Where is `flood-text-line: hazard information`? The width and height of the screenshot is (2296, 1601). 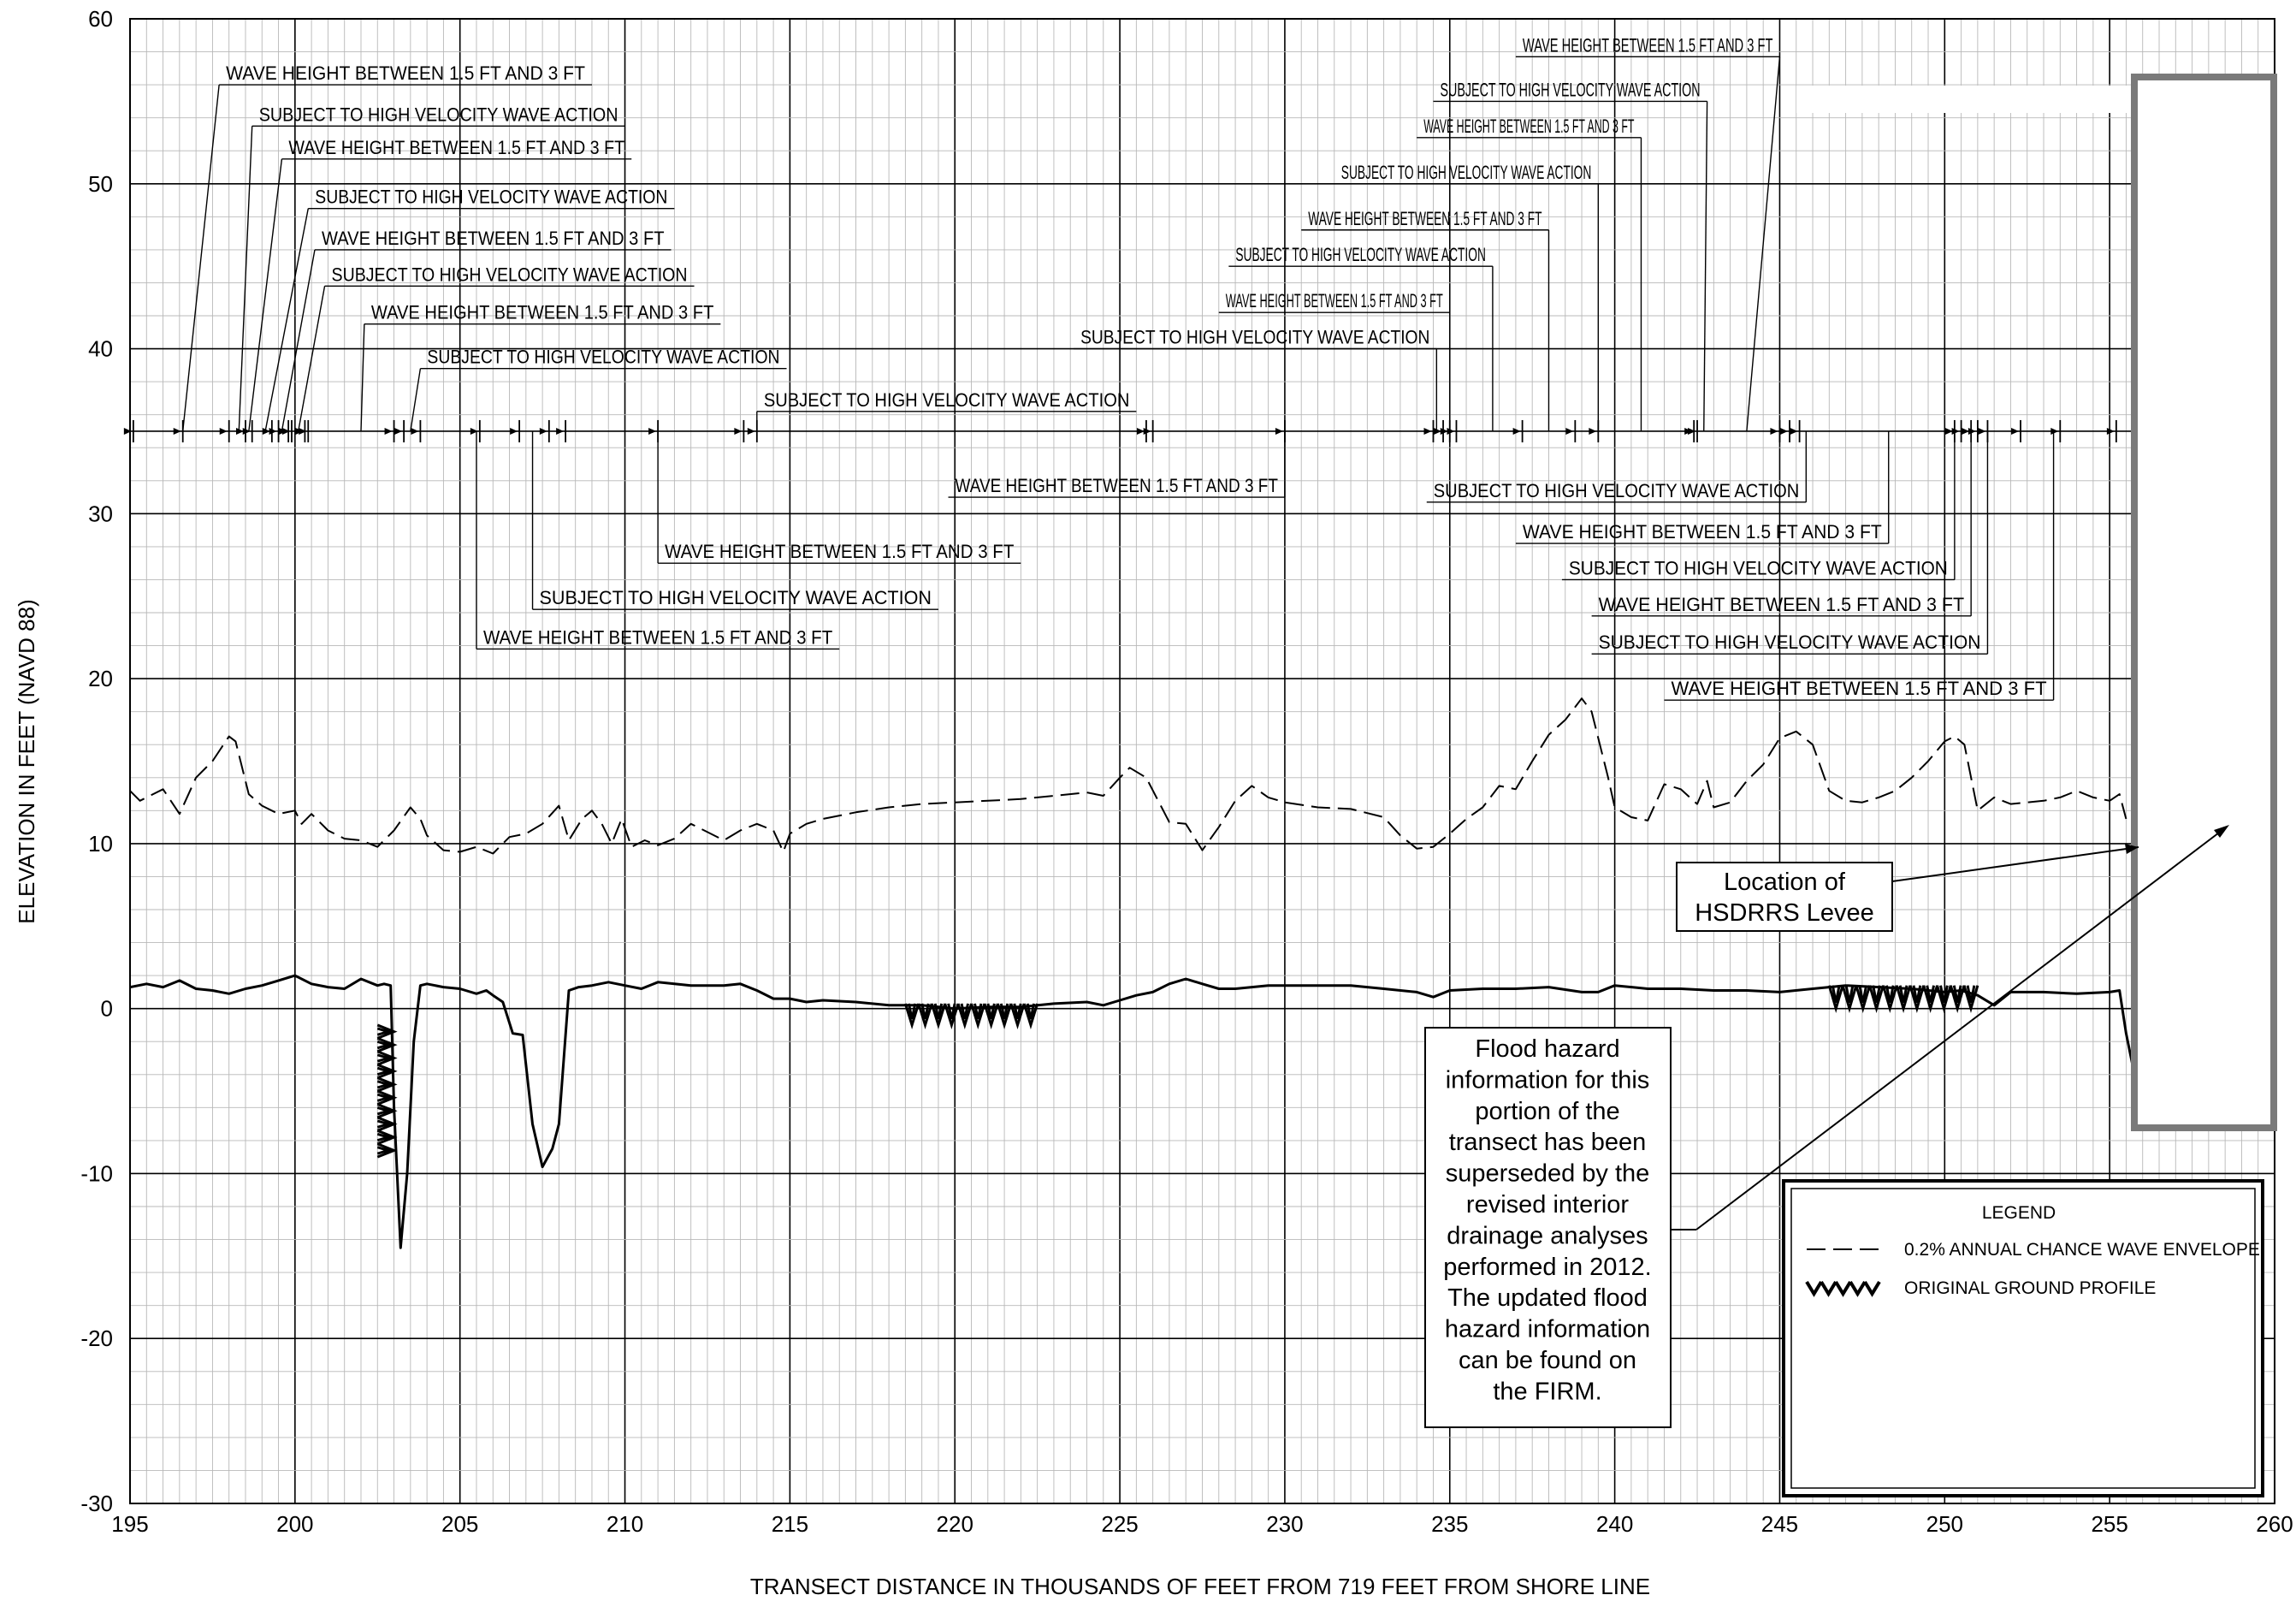
flood-text-line: hazard information is located at coordinates (1548, 1329).